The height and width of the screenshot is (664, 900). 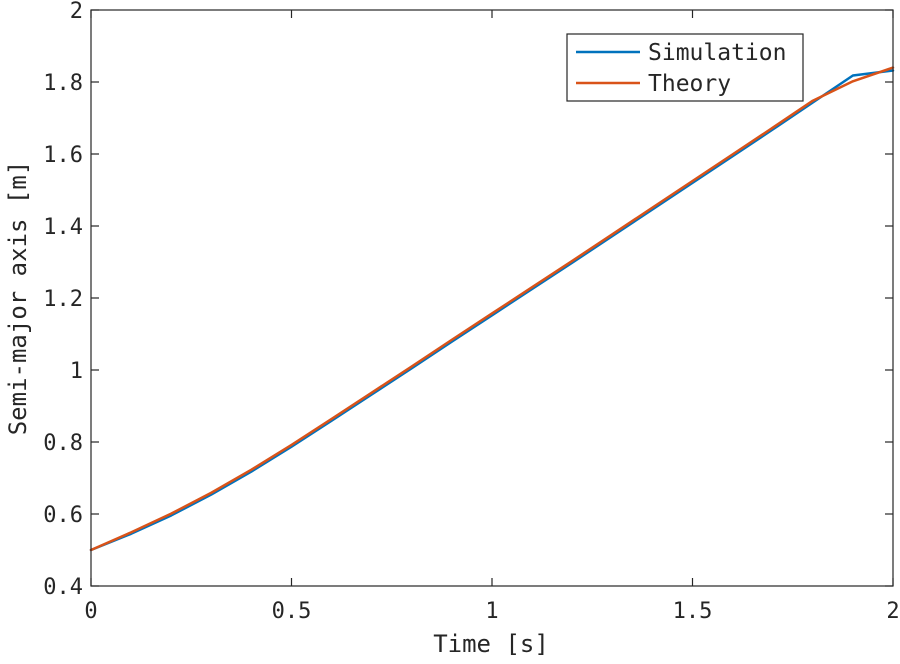 What do you see at coordinates (63, 83) in the screenshot?
I see `y-tick-label: 1.8` at bounding box center [63, 83].